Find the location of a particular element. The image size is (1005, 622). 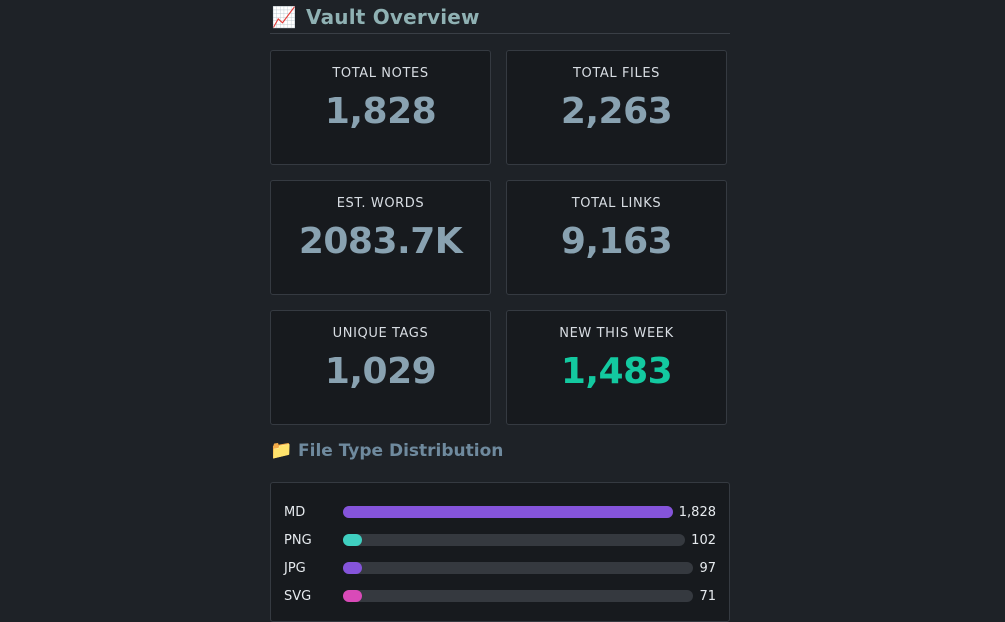

file-type-count: 97 is located at coordinates (707, 568).